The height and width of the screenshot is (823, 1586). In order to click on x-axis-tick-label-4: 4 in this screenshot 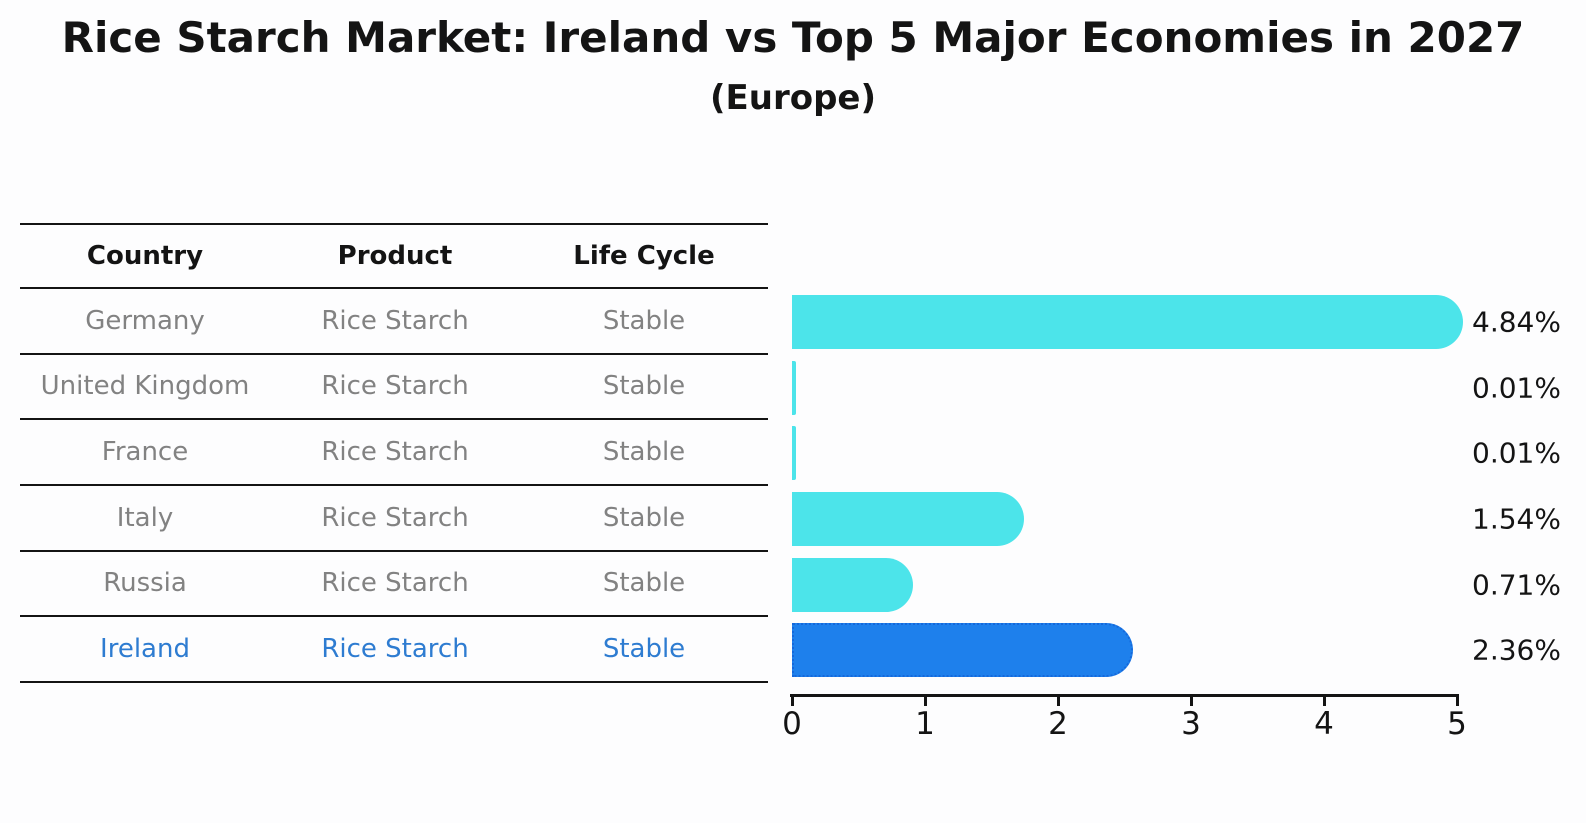, I will do `click(1324, 724)`.